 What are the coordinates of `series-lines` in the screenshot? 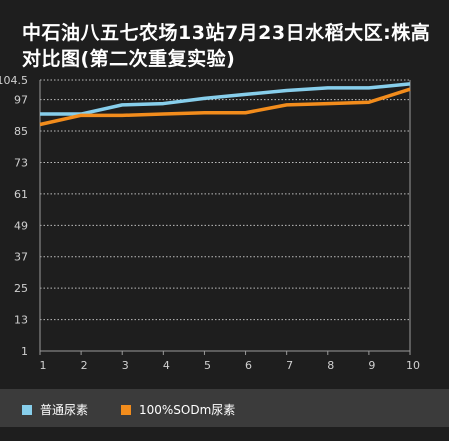 It's located at (225, 104).